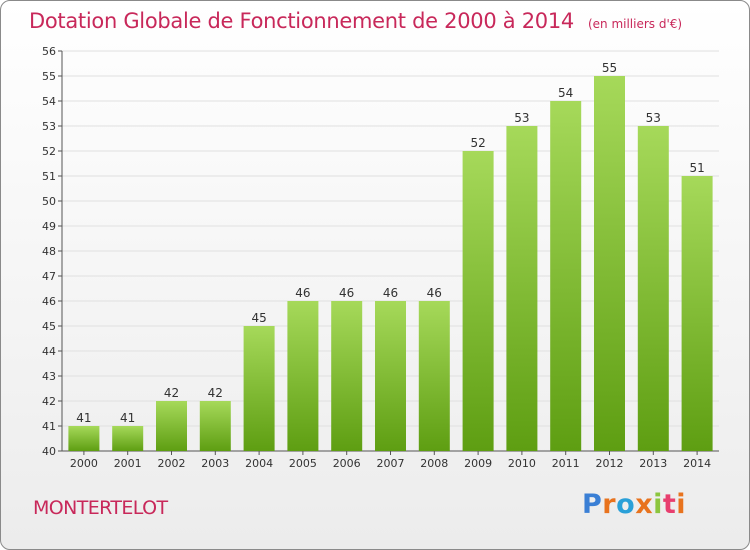 The width and height of the screenshot is (750, 550). I want to click on x-tick-label: 2003, so click(215, 463).